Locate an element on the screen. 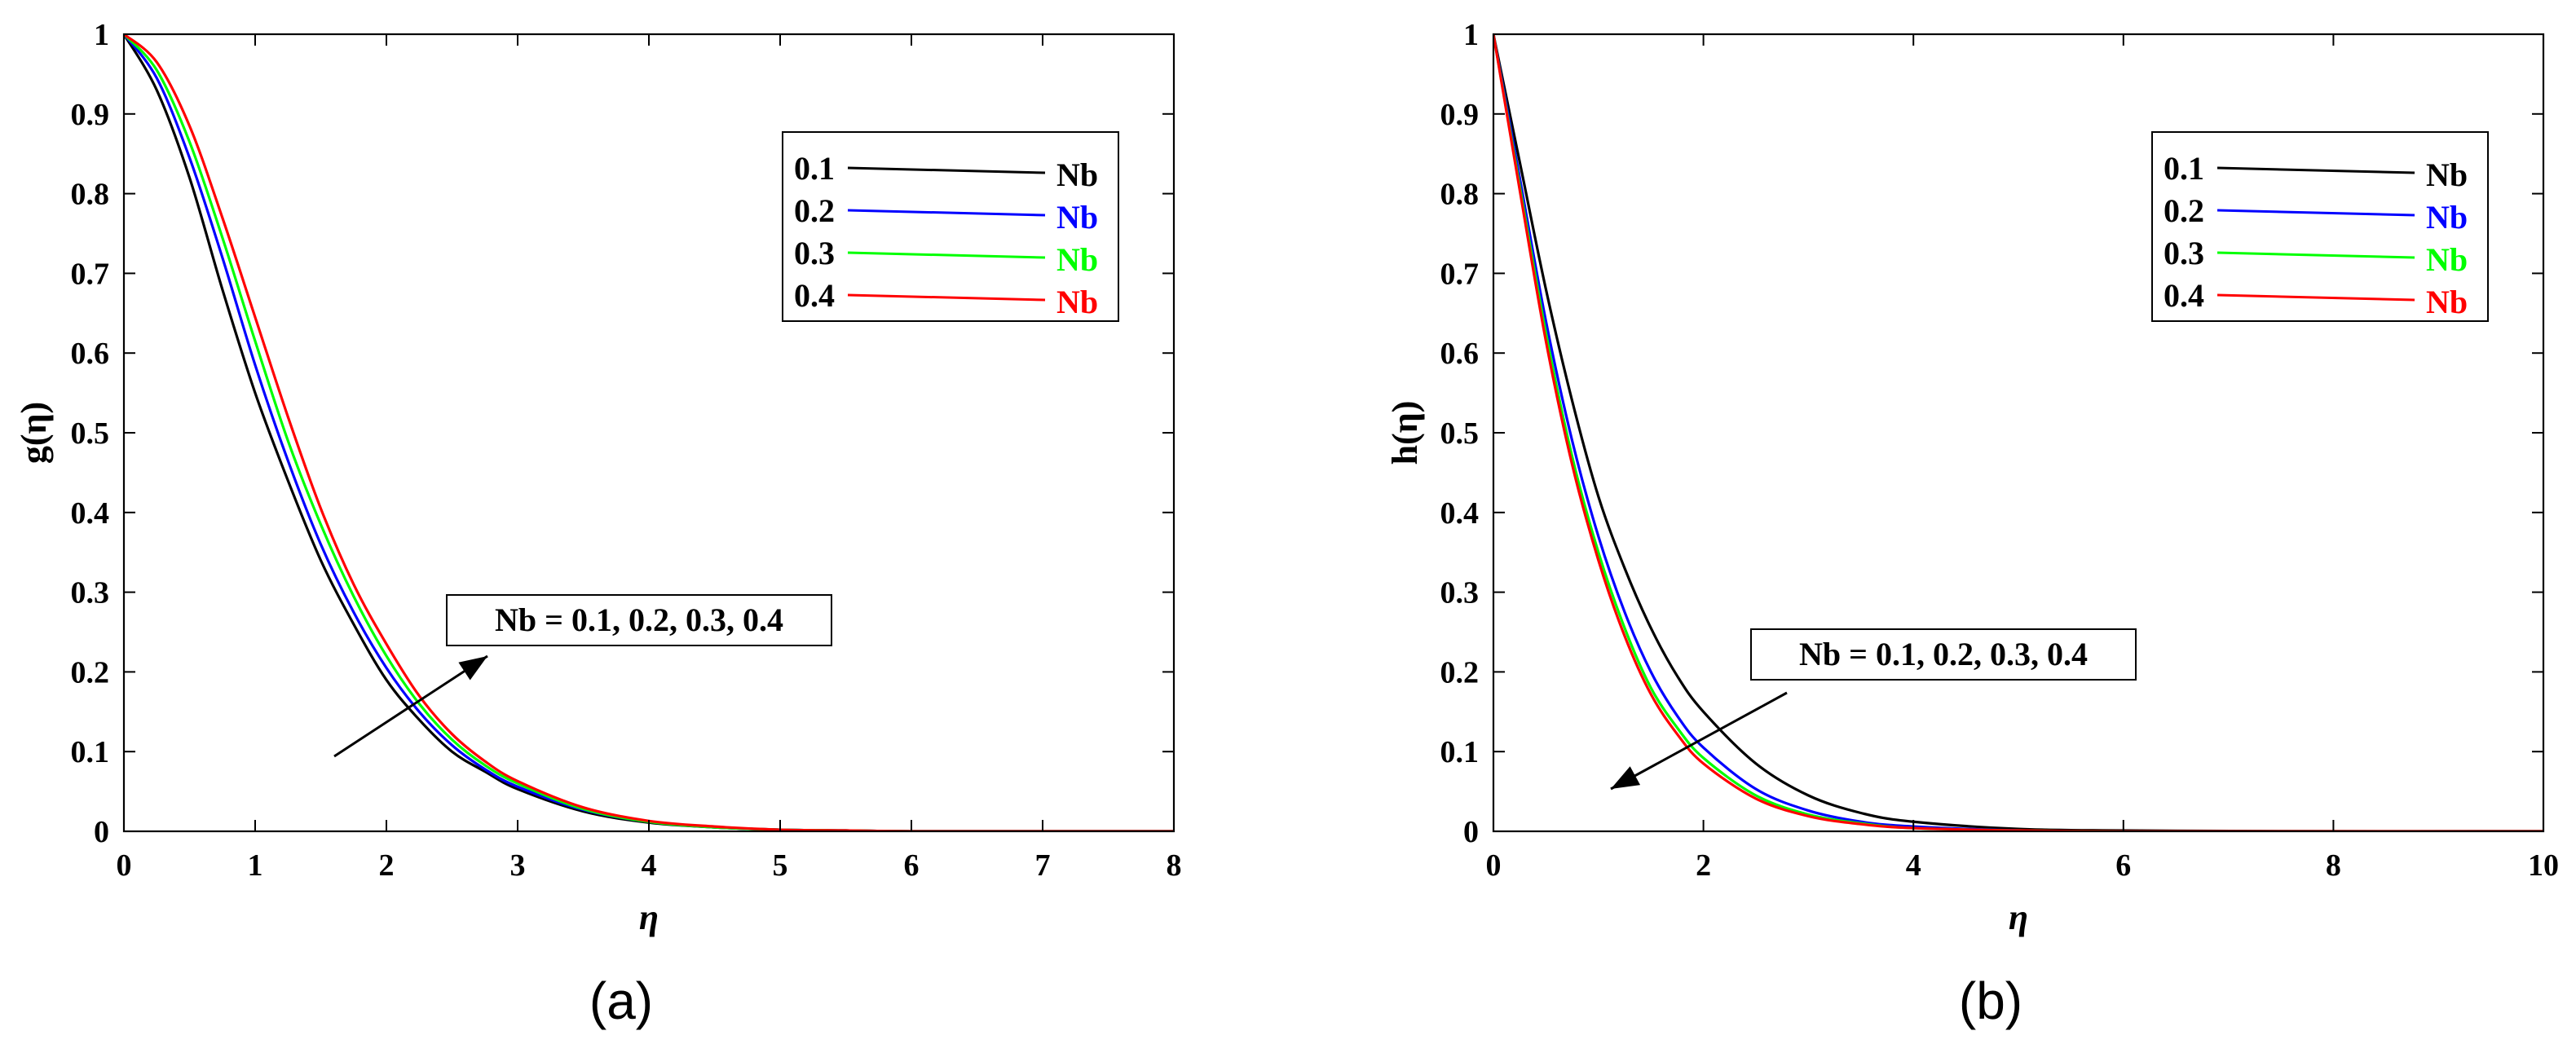 Image resolution: width=2576 pixels, height=1053 pixels. x-tick-label: 3 is located at coordinates (518, 865).